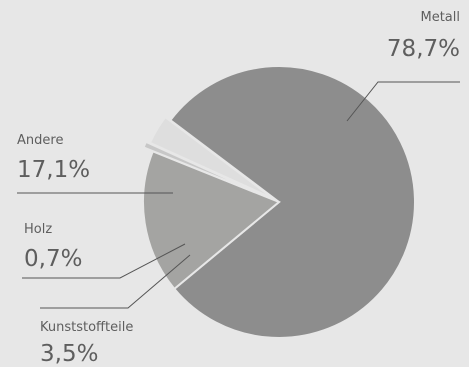 The height and width of the screenshot is (367, 469). I want to click on value-andere: 17,1%, so click(53, 170).